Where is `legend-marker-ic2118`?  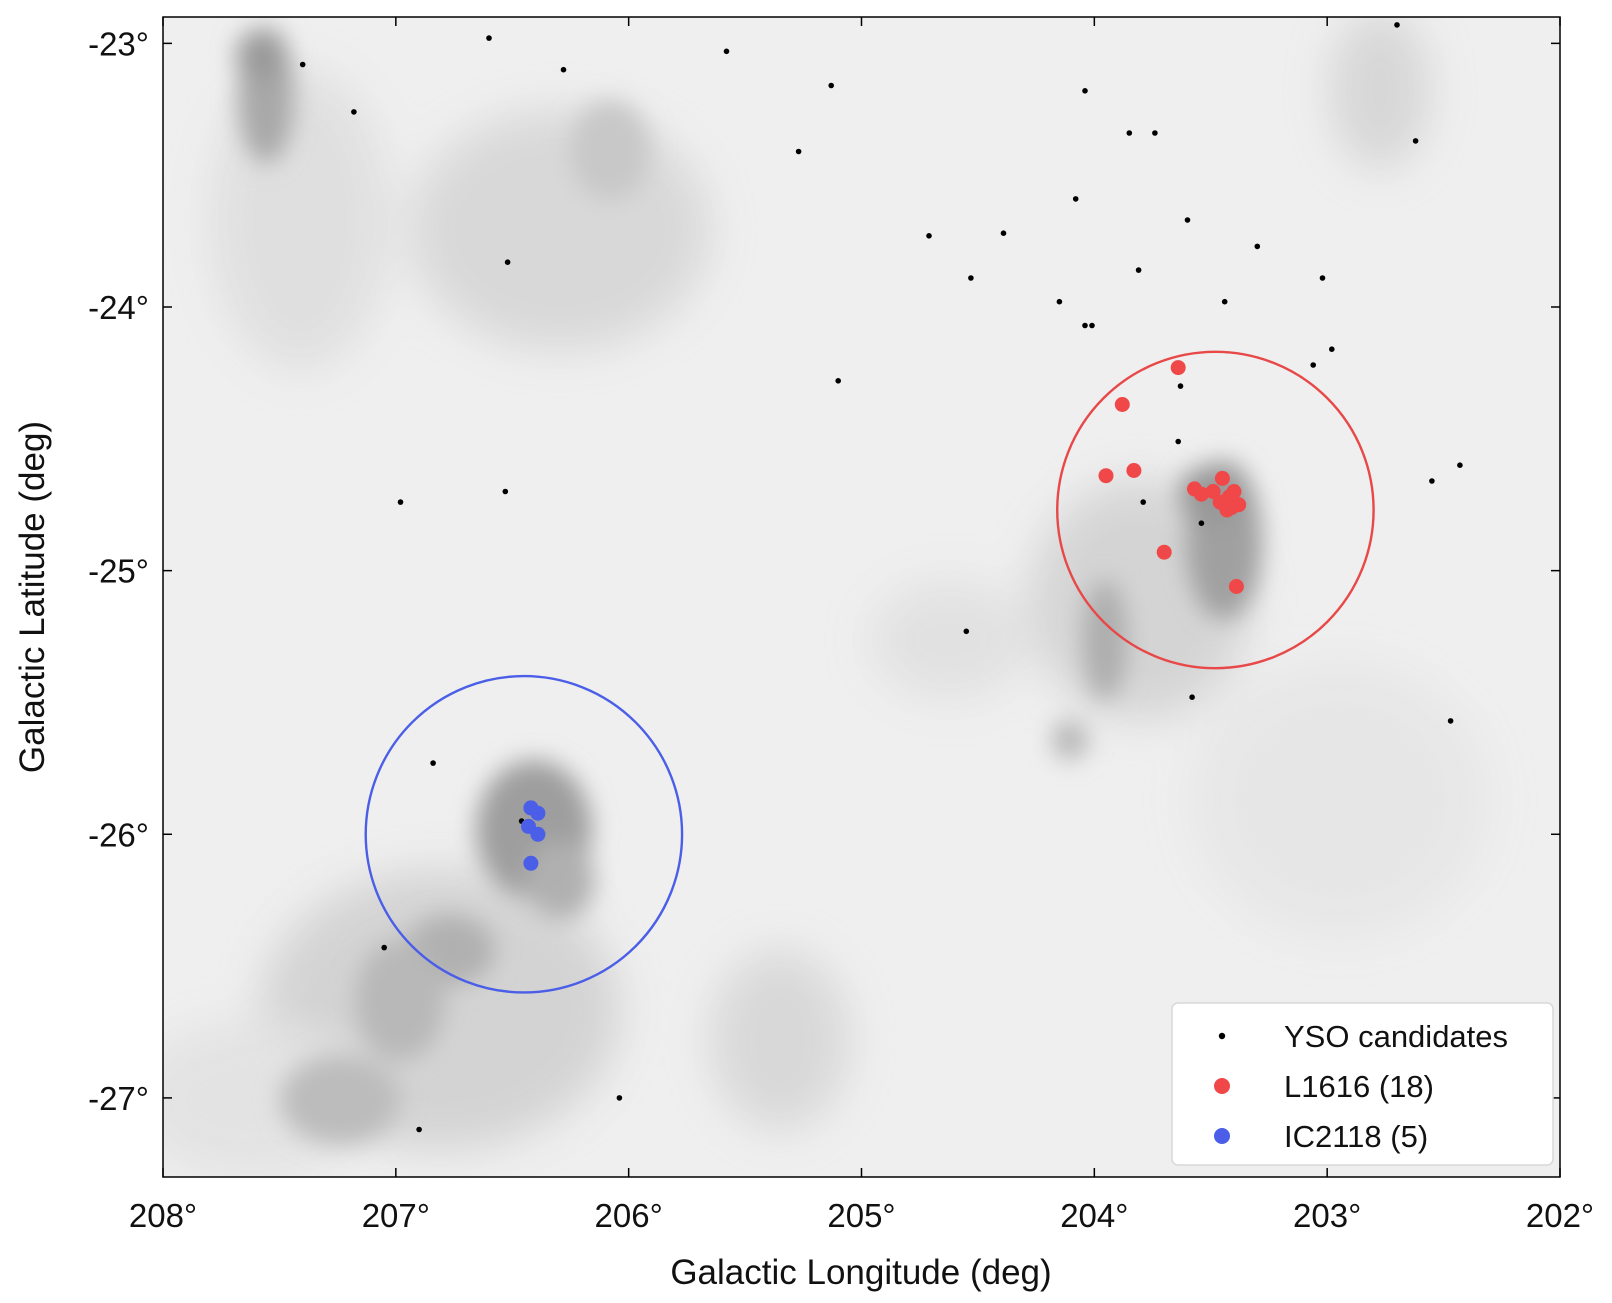 legend-marker-ic2118 is located at coordinates (1222, 1136).